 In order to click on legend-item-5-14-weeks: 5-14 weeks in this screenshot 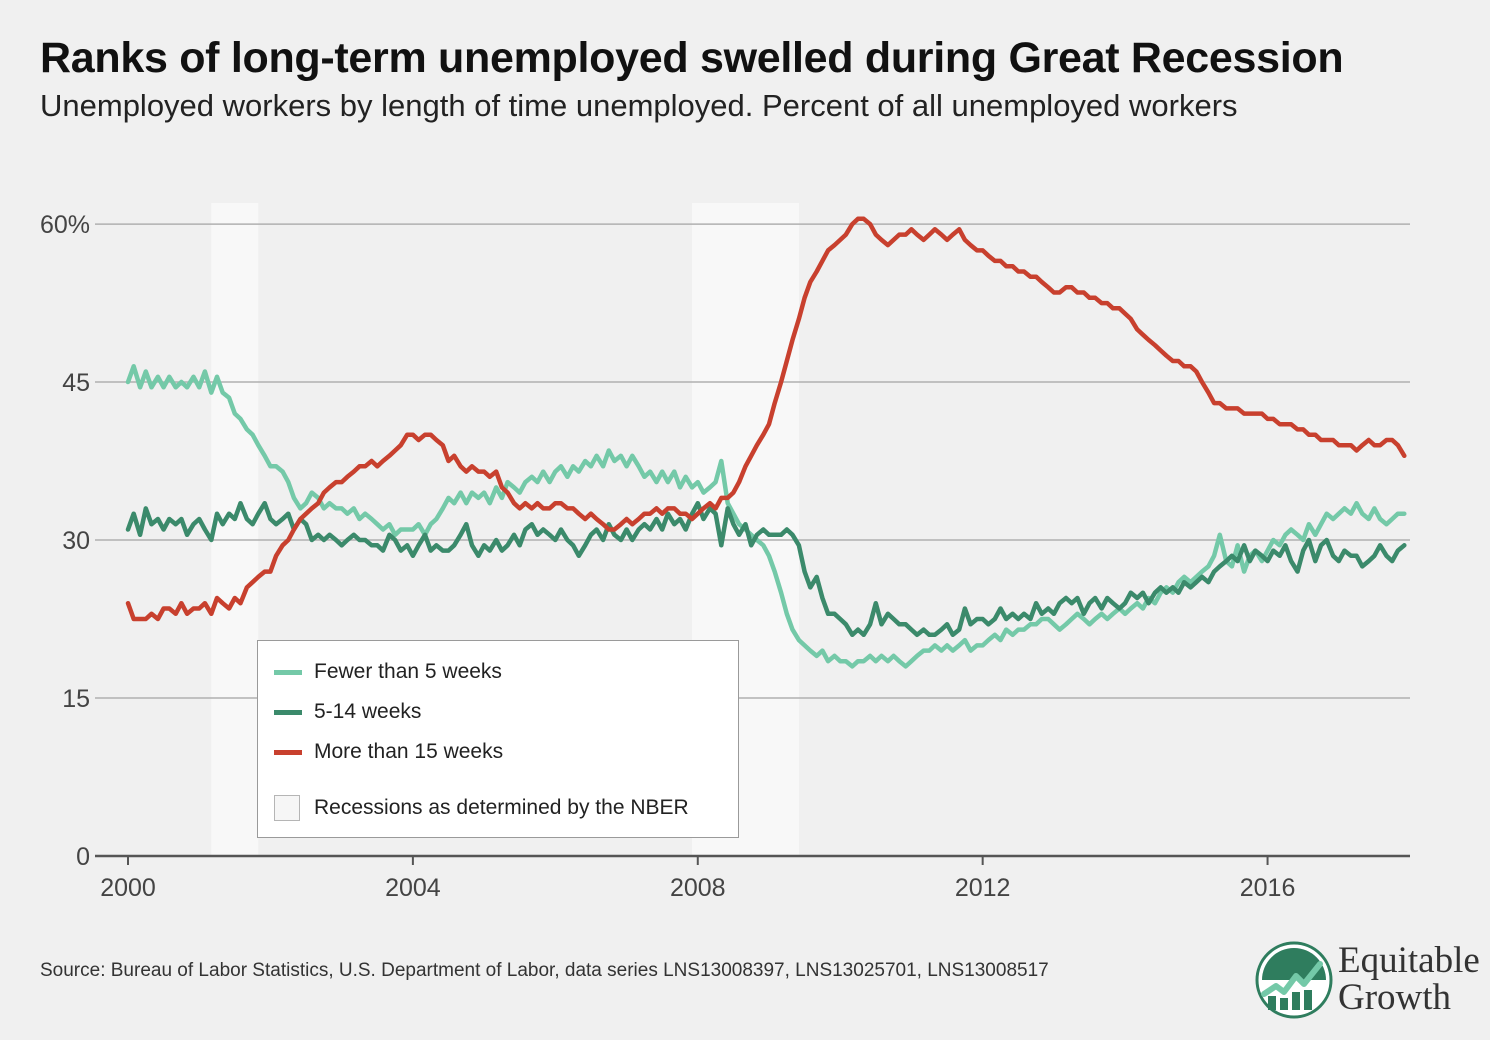, I will do `click(347, 712)`.